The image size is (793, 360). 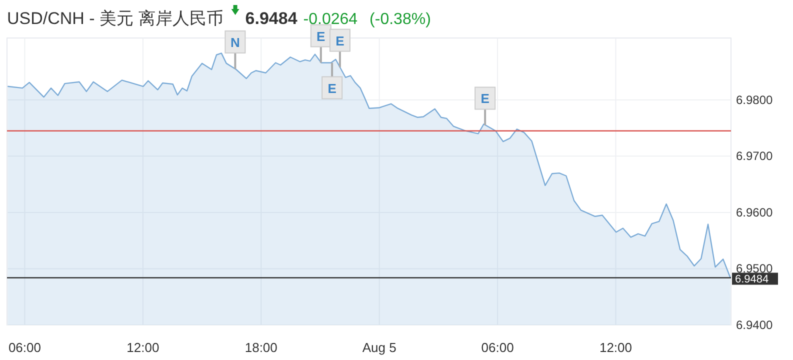 What do you see at coordinates (755, 99) in the screenshot?
I see `y-tick-label: 6.9800` at bounding box center [755, 99].